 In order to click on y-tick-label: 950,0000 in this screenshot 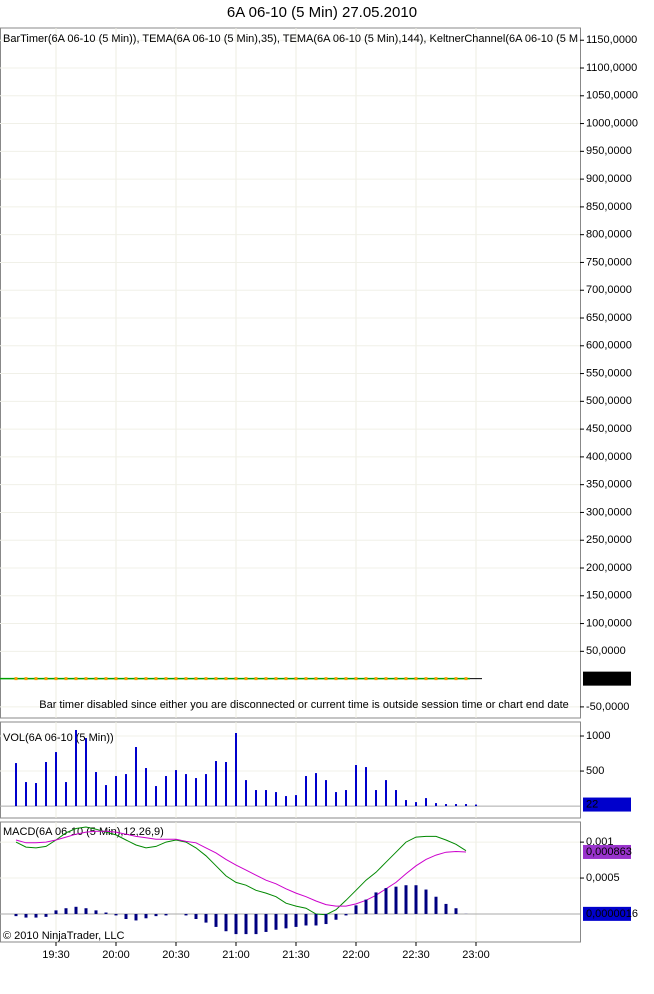, I will do `click(609, 151)`.